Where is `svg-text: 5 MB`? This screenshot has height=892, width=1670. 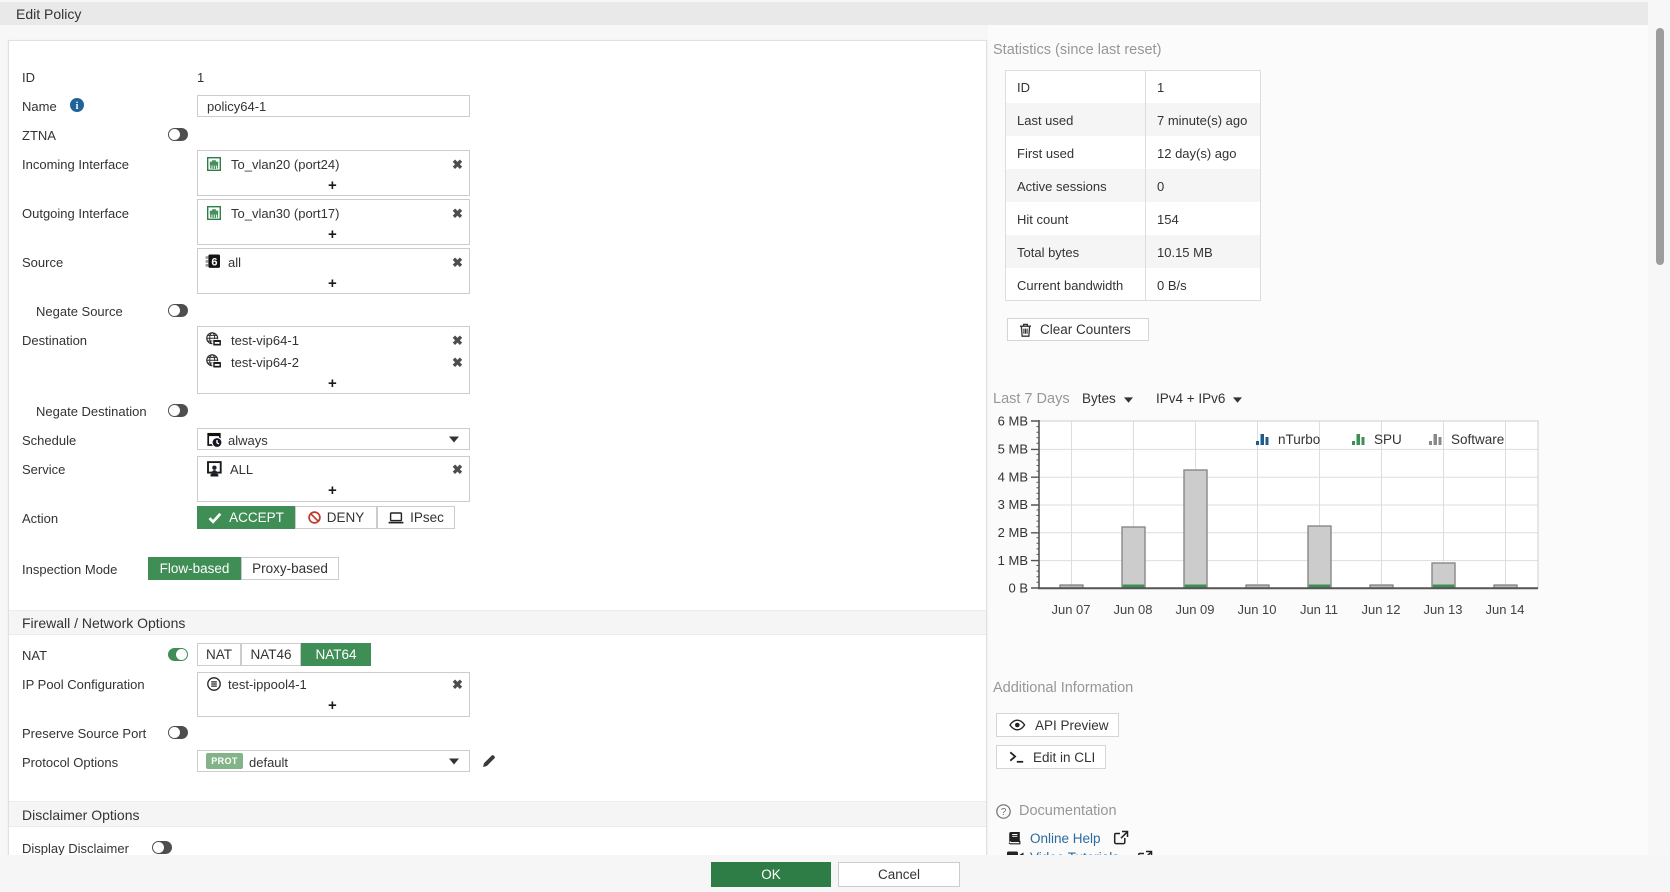 svg-text: 5 MB is located at coordinates (1013, 449).